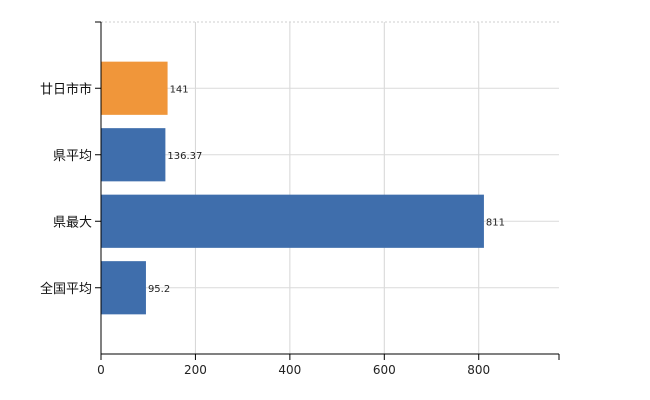  Describe the element at coordinates (66, 89) in the screenshot. I see `y-tick-label: 廿日市市` at that location.